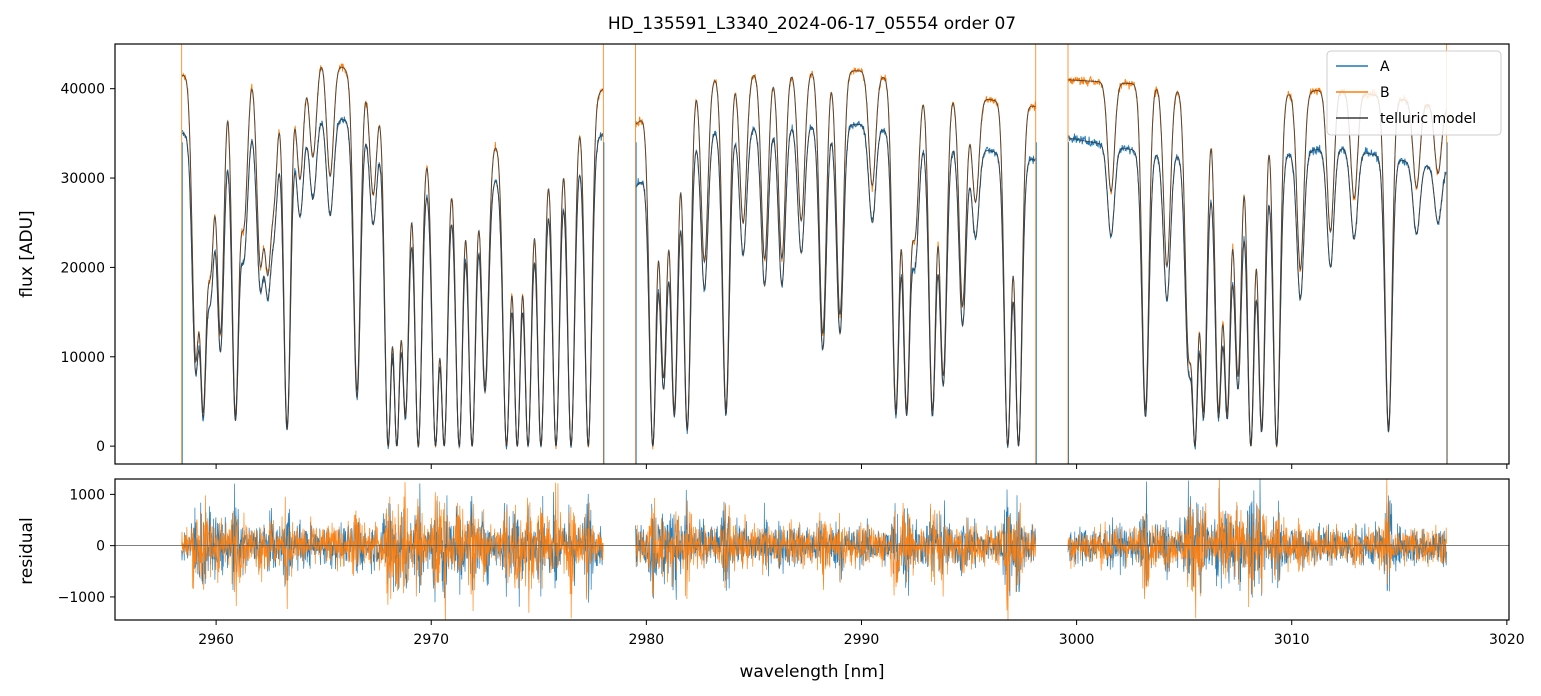 This screenshot has width=1541, height=696. I want to click on residual-x-tick-label: 3020, so click(1507, 640).